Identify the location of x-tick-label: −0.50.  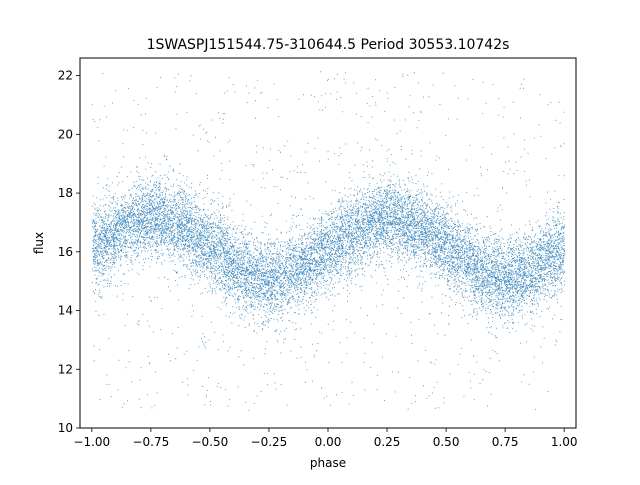
(210, 442).